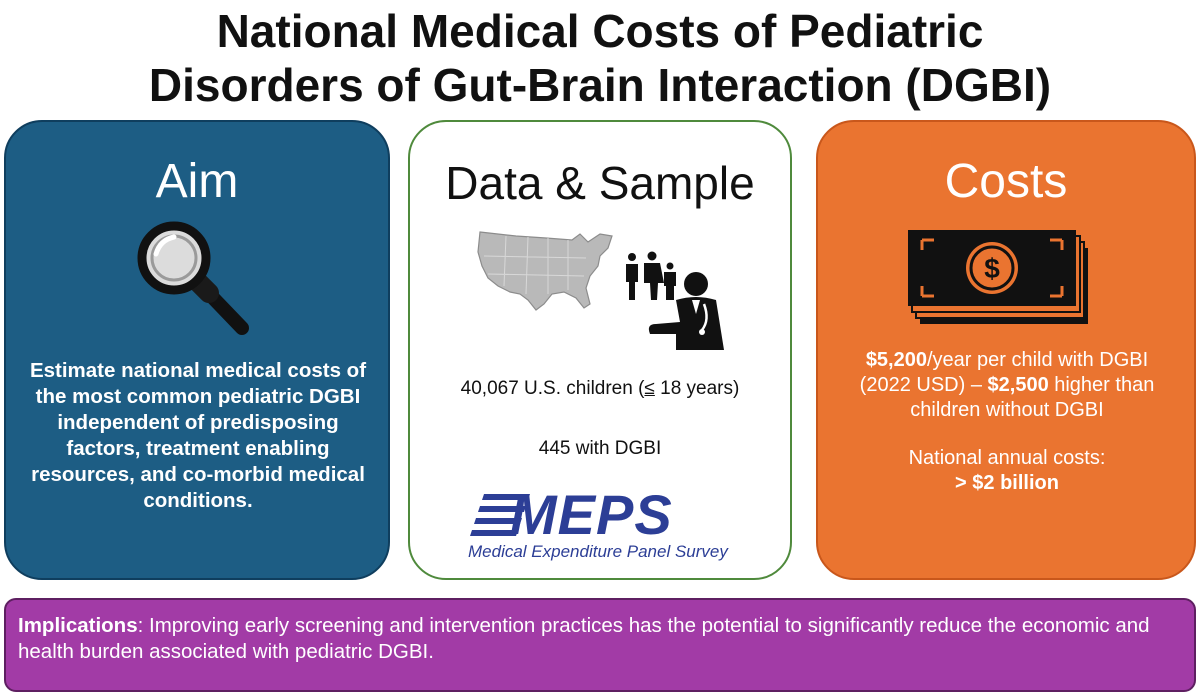 The height and width of the screenshot is (697, 1200). Describe the element at coordinates (923, 385) in the screenshot. I see `usd-year: (2022 USD) –` at that location.